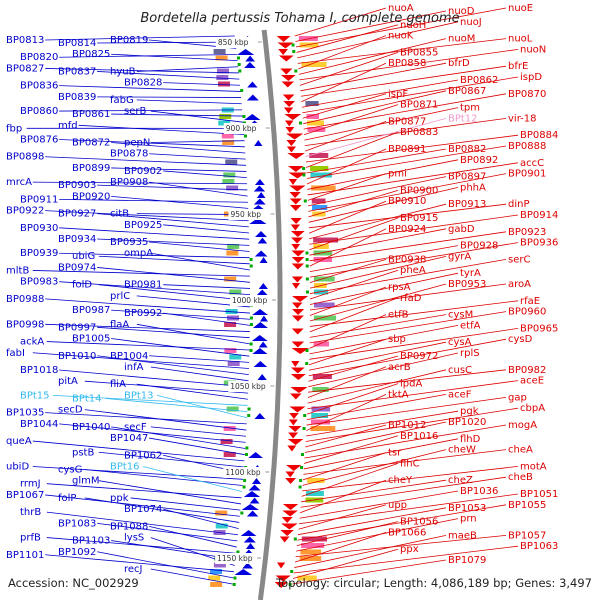  I want to click on genome-backbone, so click(270, 314).